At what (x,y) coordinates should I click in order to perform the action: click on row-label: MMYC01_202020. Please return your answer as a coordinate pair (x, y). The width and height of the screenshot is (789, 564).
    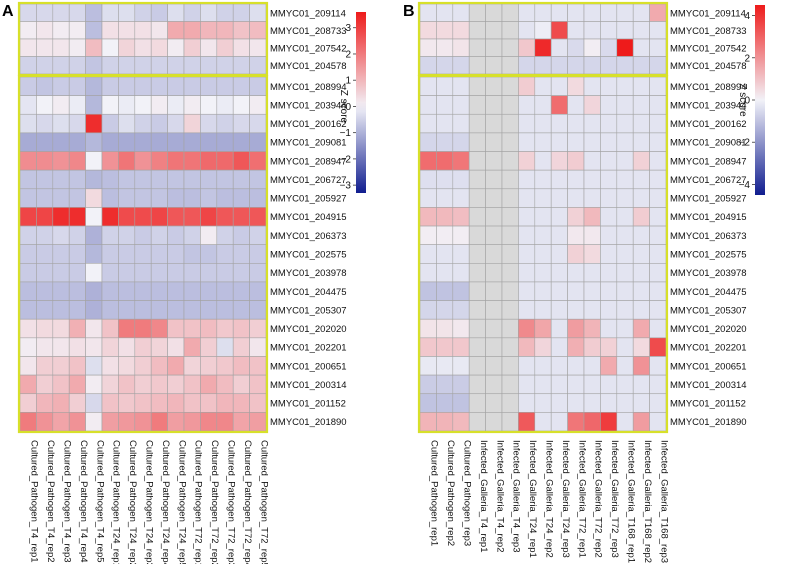
    Looking at the image, I should click on (308, 329).